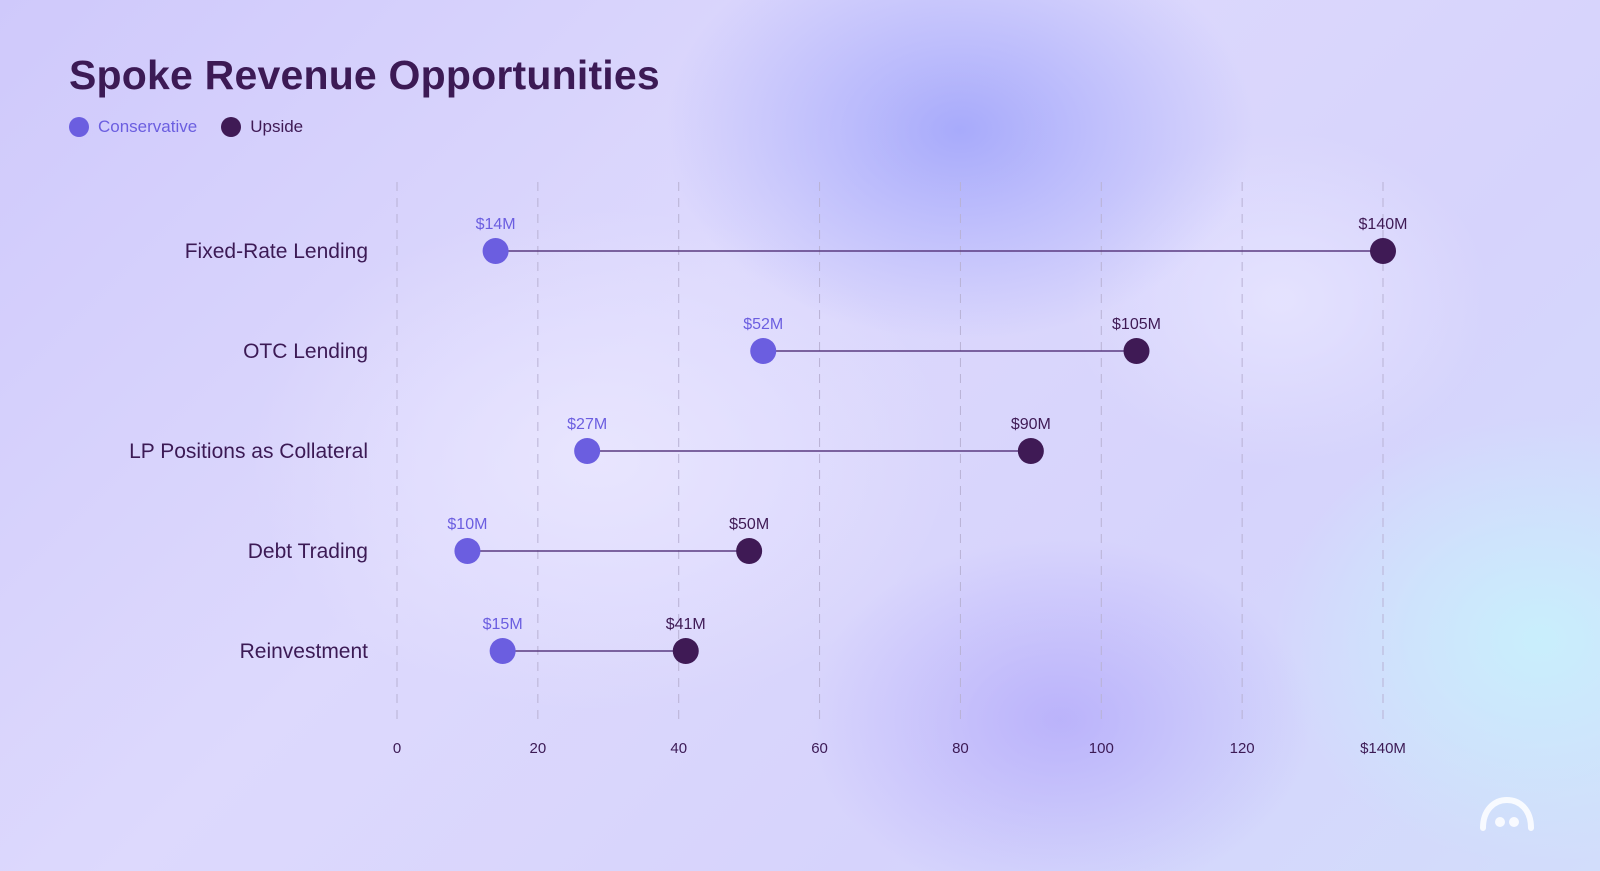  I want to click on conservative-value-label: $10M, so click(467, 524).